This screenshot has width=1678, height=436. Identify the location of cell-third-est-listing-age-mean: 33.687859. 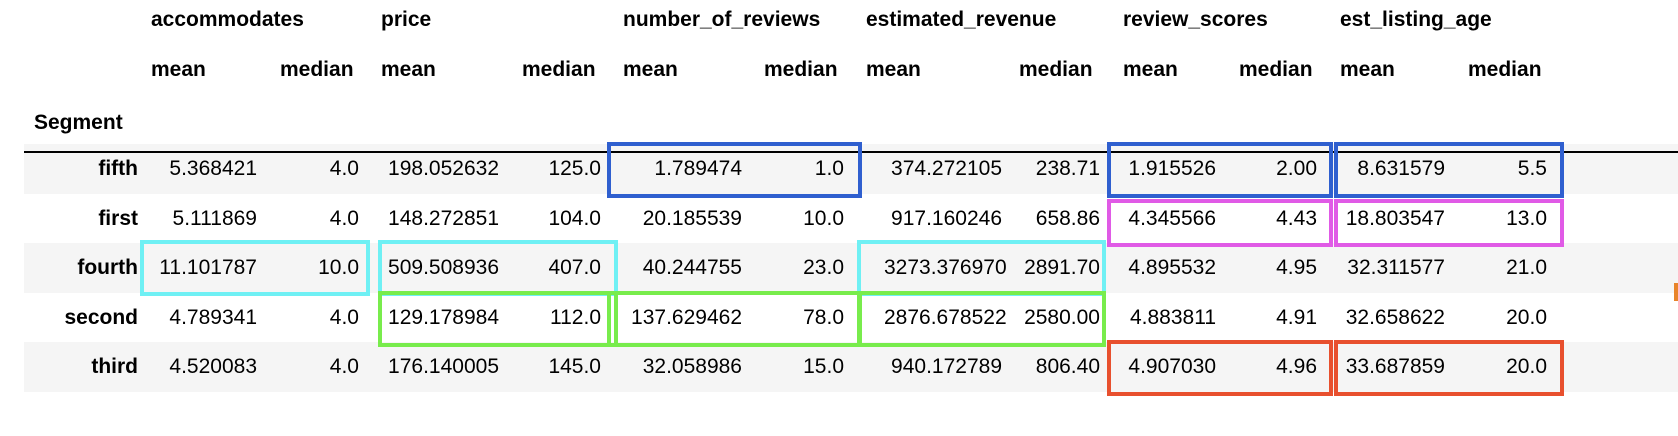
(1395, 366).